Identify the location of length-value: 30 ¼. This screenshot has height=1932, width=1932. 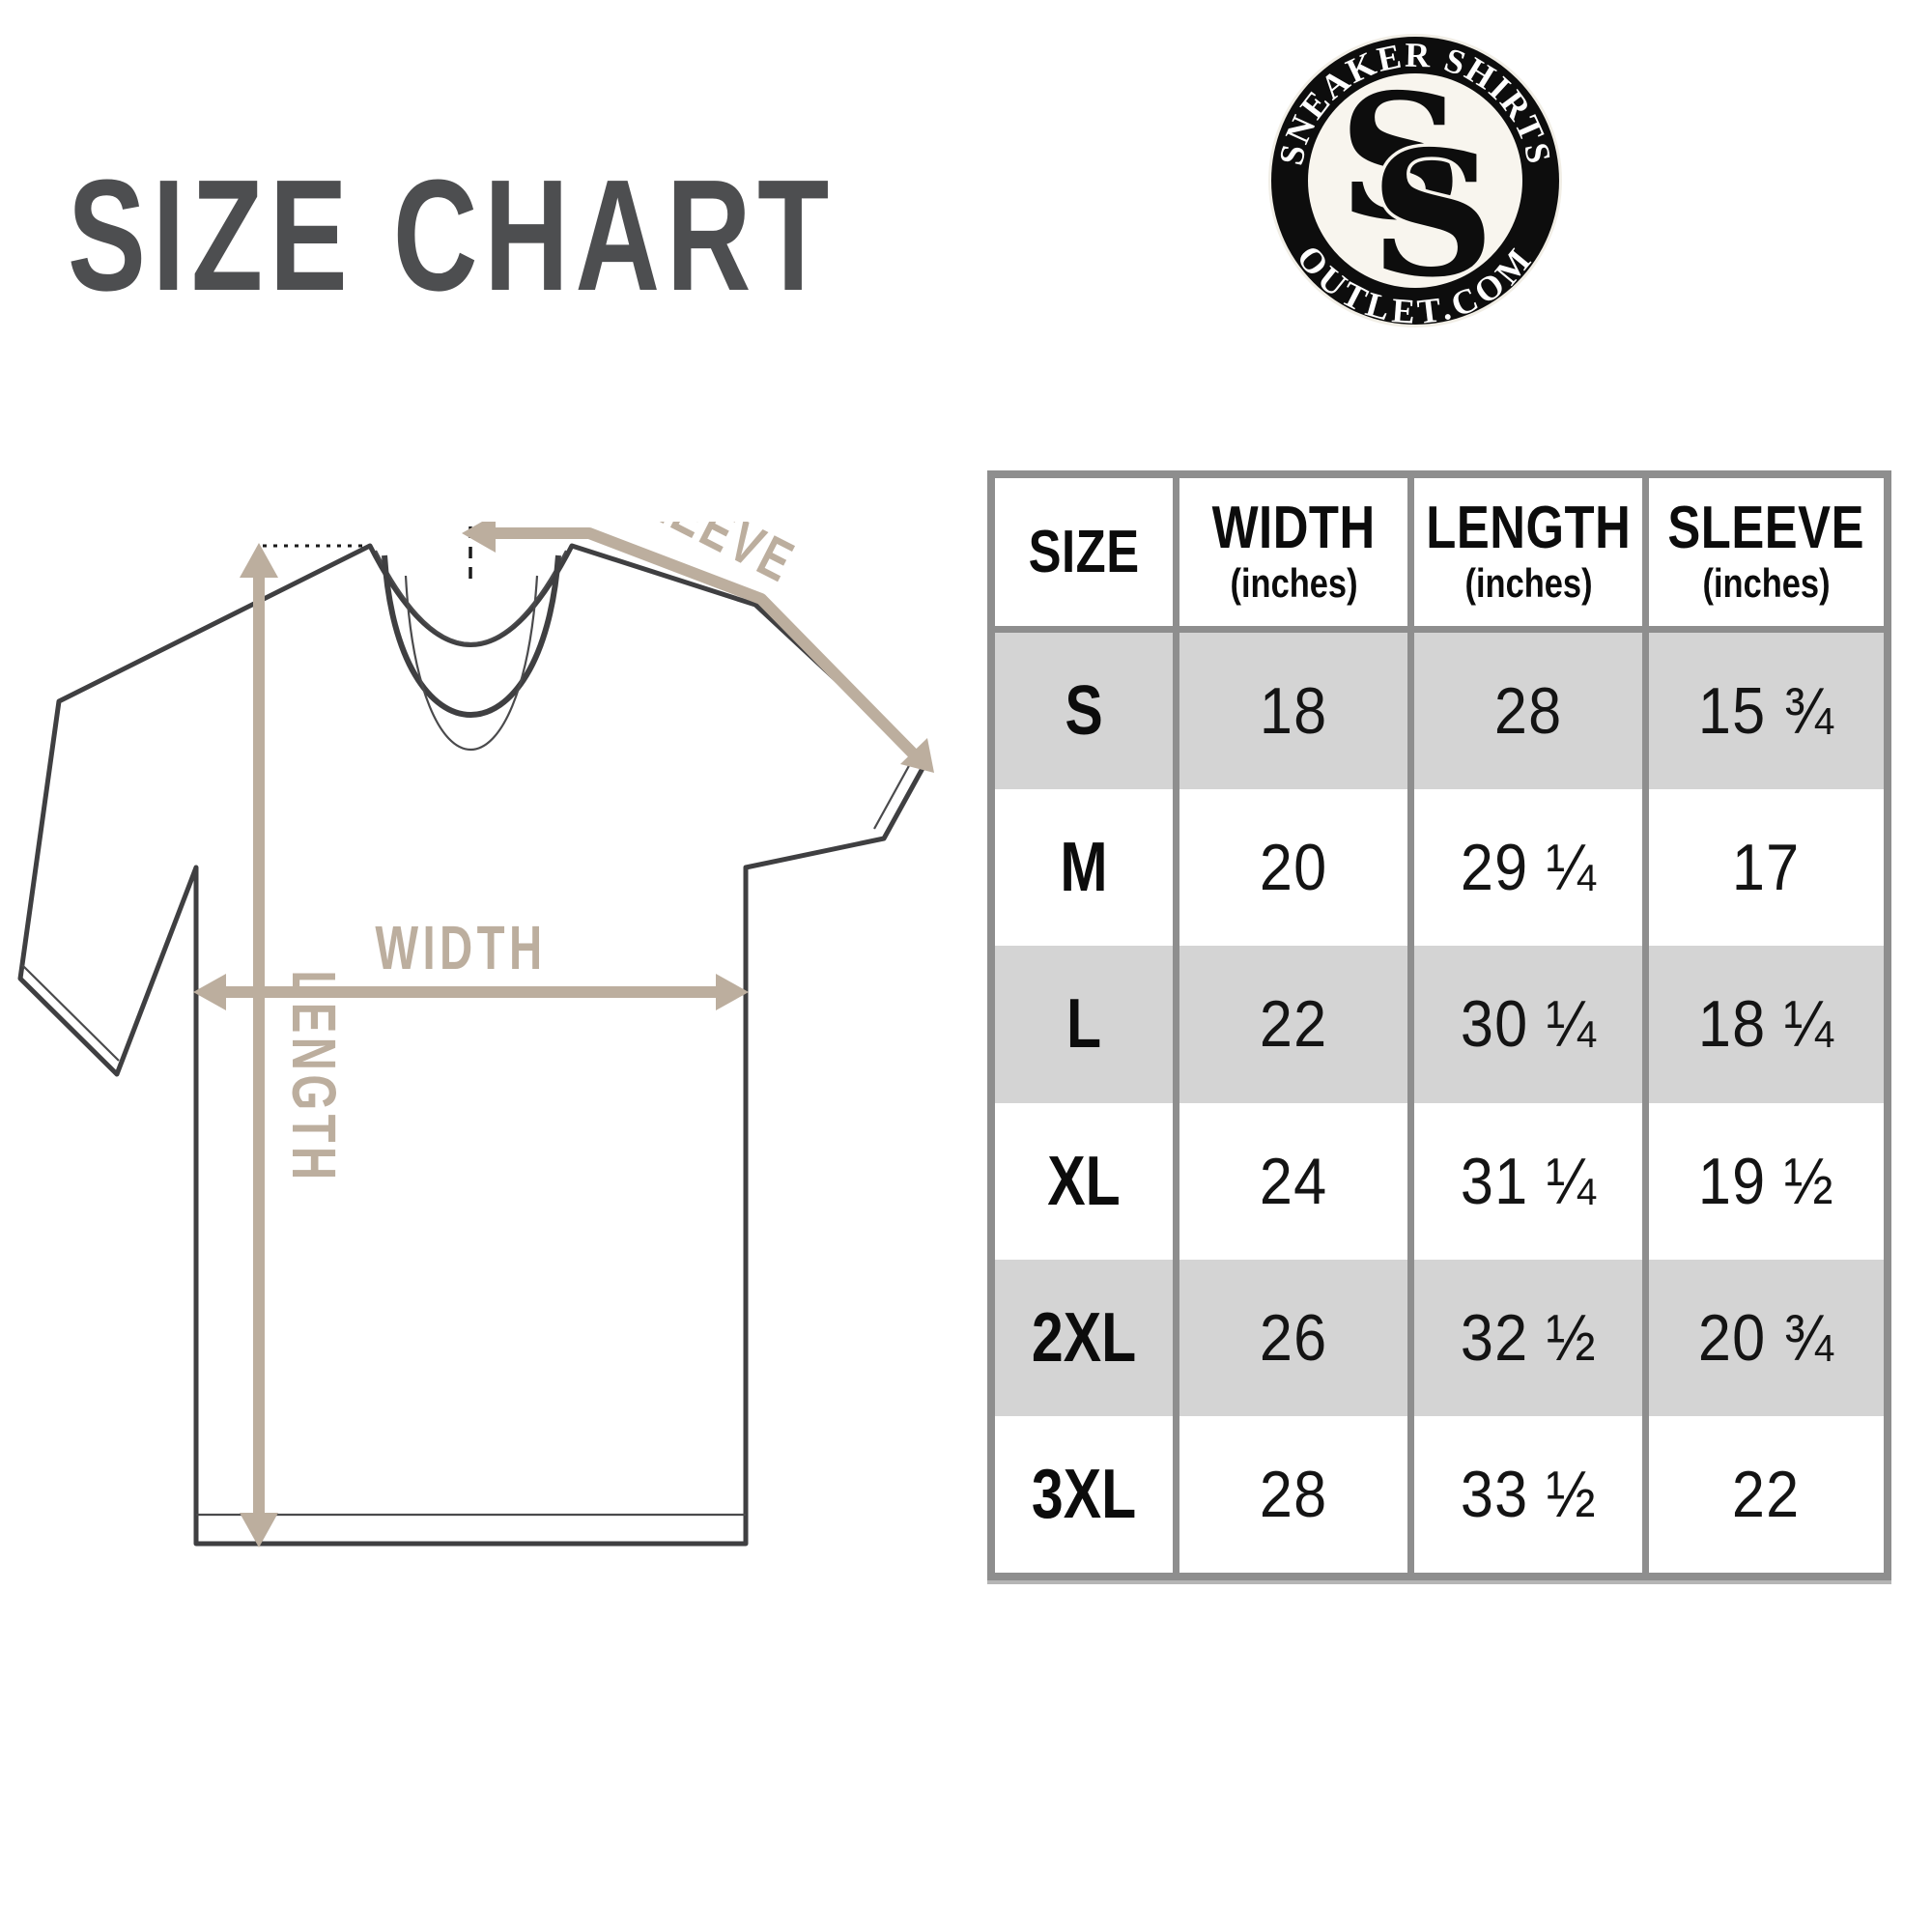
(1528, 1024).